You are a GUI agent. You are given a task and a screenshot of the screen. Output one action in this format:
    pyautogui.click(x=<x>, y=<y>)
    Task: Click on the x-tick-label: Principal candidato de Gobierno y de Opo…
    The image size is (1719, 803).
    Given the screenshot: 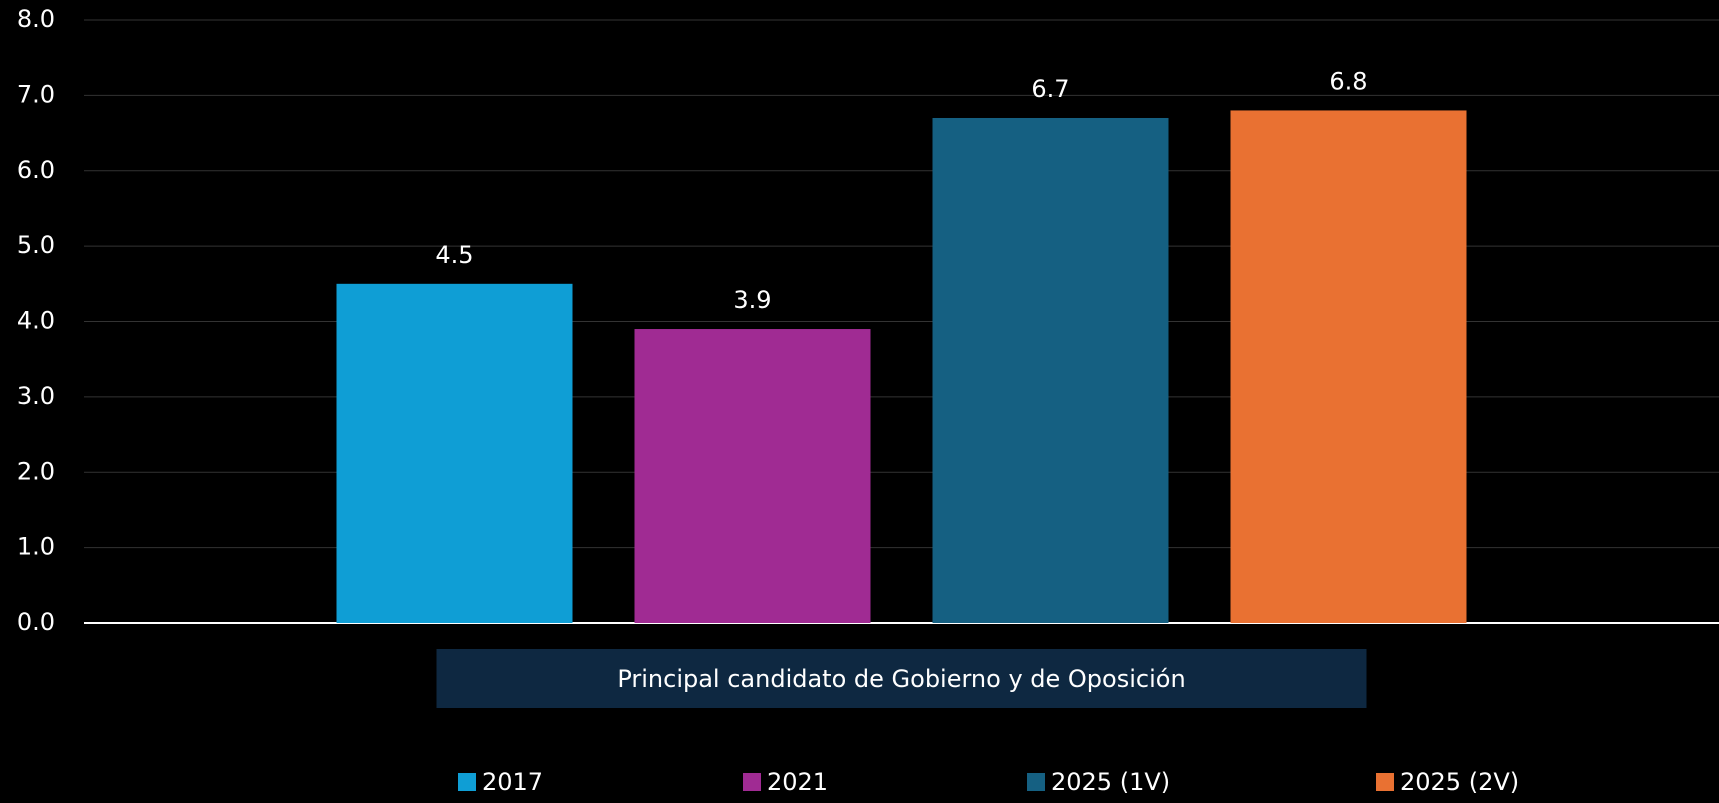 What is the action you would take?
    pyautogui.click(x=901, y=679)
    